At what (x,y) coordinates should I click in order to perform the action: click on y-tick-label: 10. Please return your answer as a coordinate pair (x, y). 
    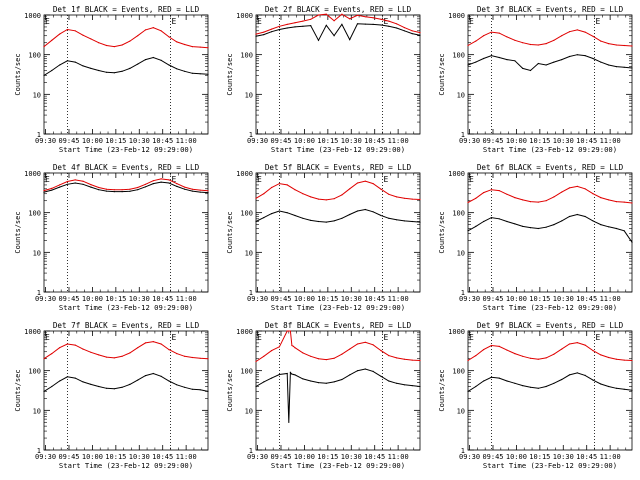
    Looking at the image, I should click on (37, 411).